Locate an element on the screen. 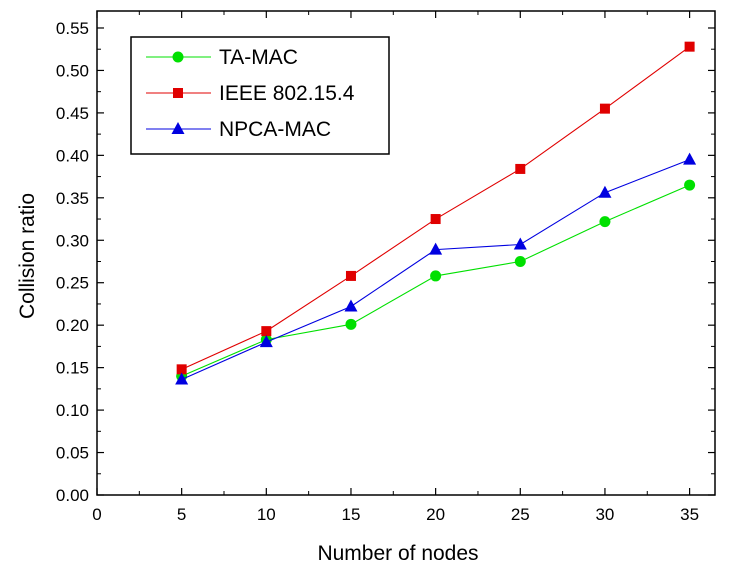 The width and height of the screenshot is (730, 570). x-tick-label: 10 is located at coordinates (266, 514).